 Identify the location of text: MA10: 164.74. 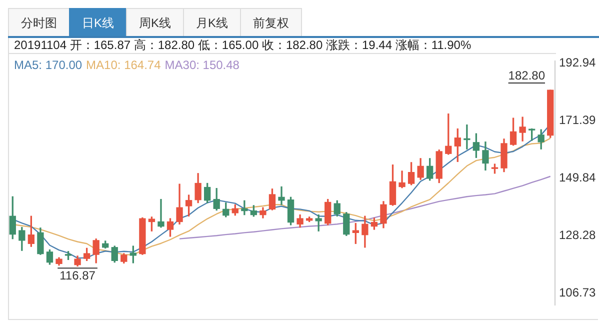
(123, 65).